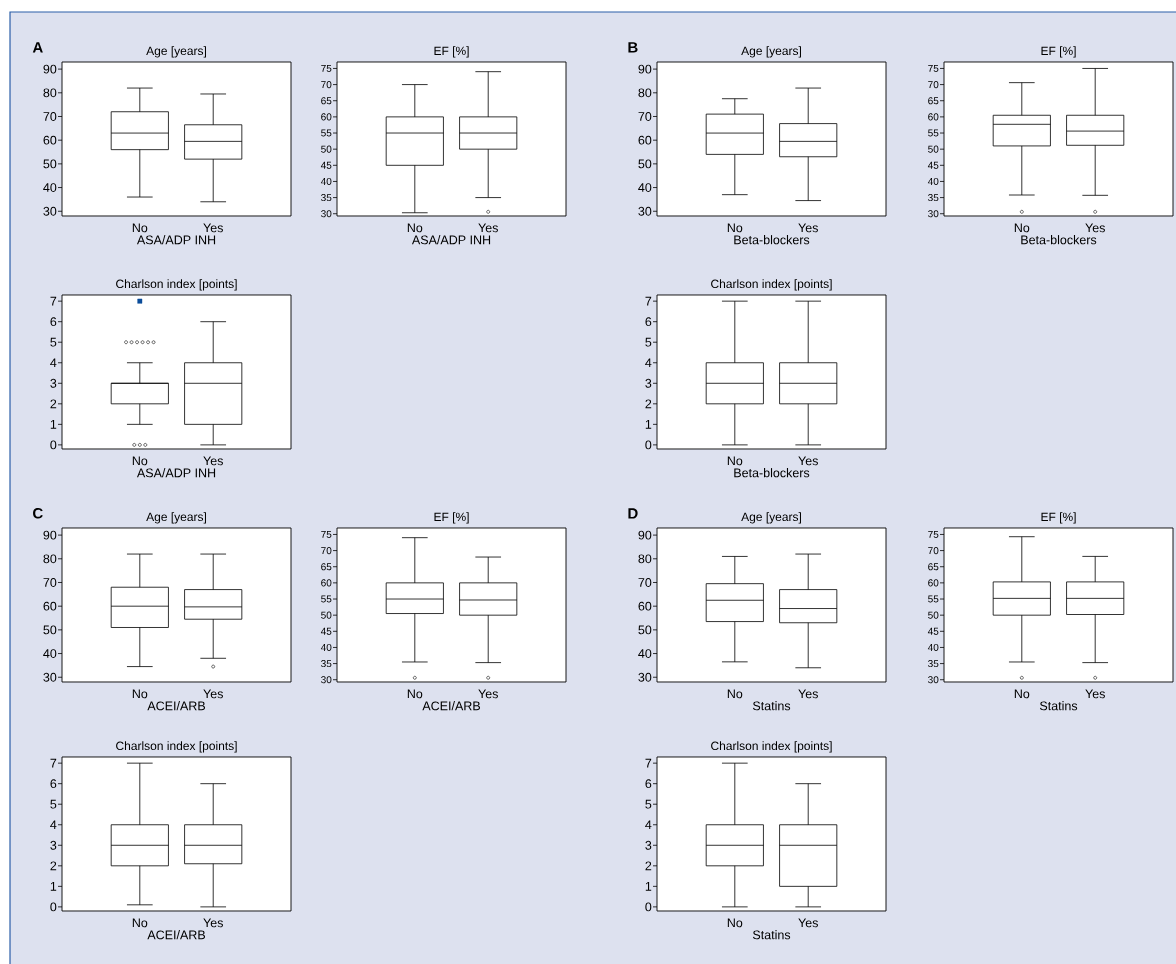 This screenshot has height=964, width=1176. I want to click on text: C, so click(38, 513).